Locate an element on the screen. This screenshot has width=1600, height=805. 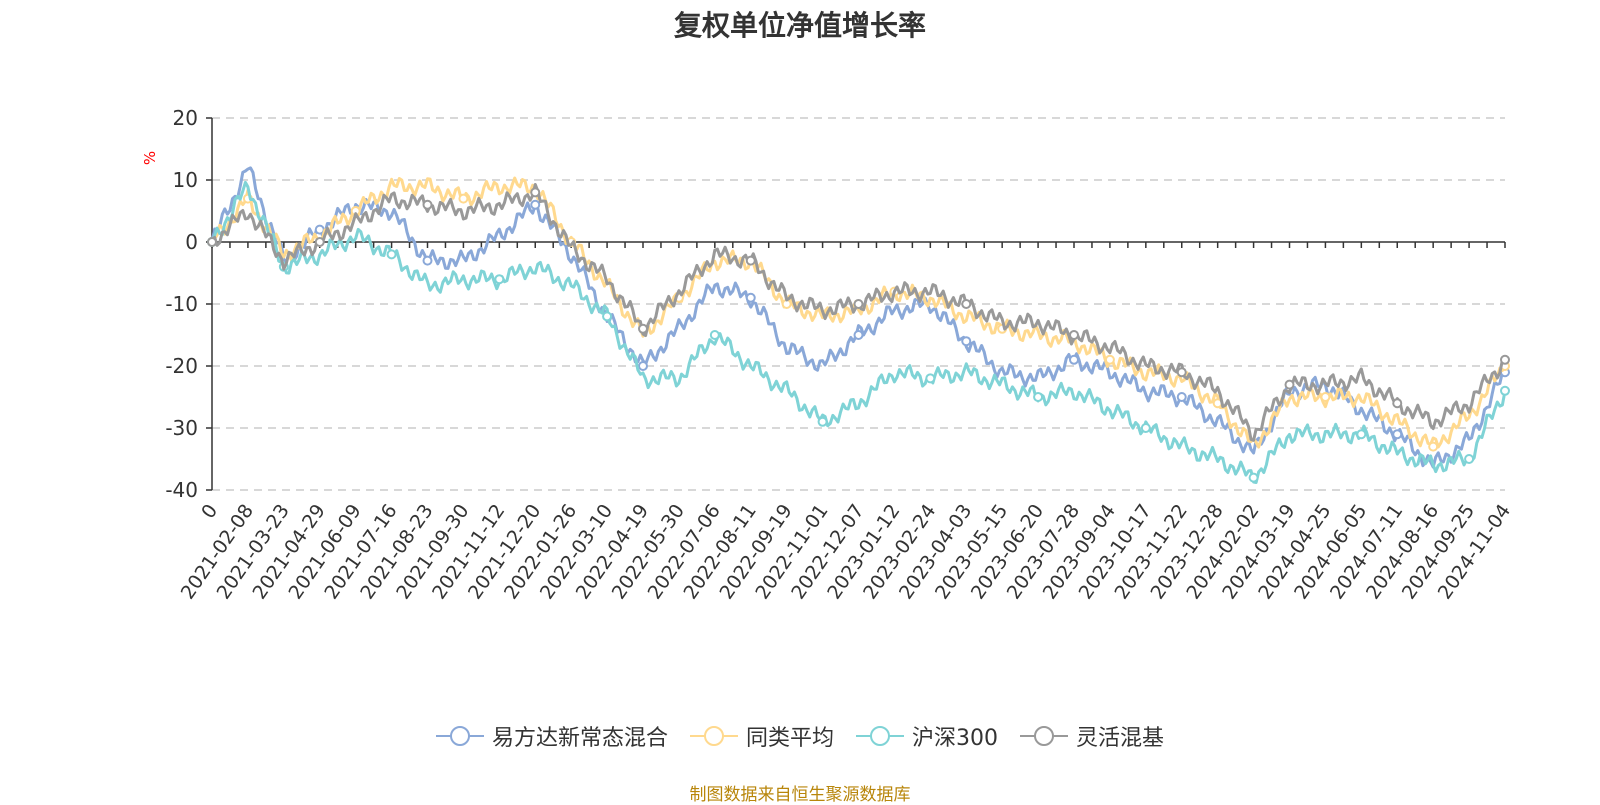
legend-label: 灵活混基 is located at coordinates (1120, 738).